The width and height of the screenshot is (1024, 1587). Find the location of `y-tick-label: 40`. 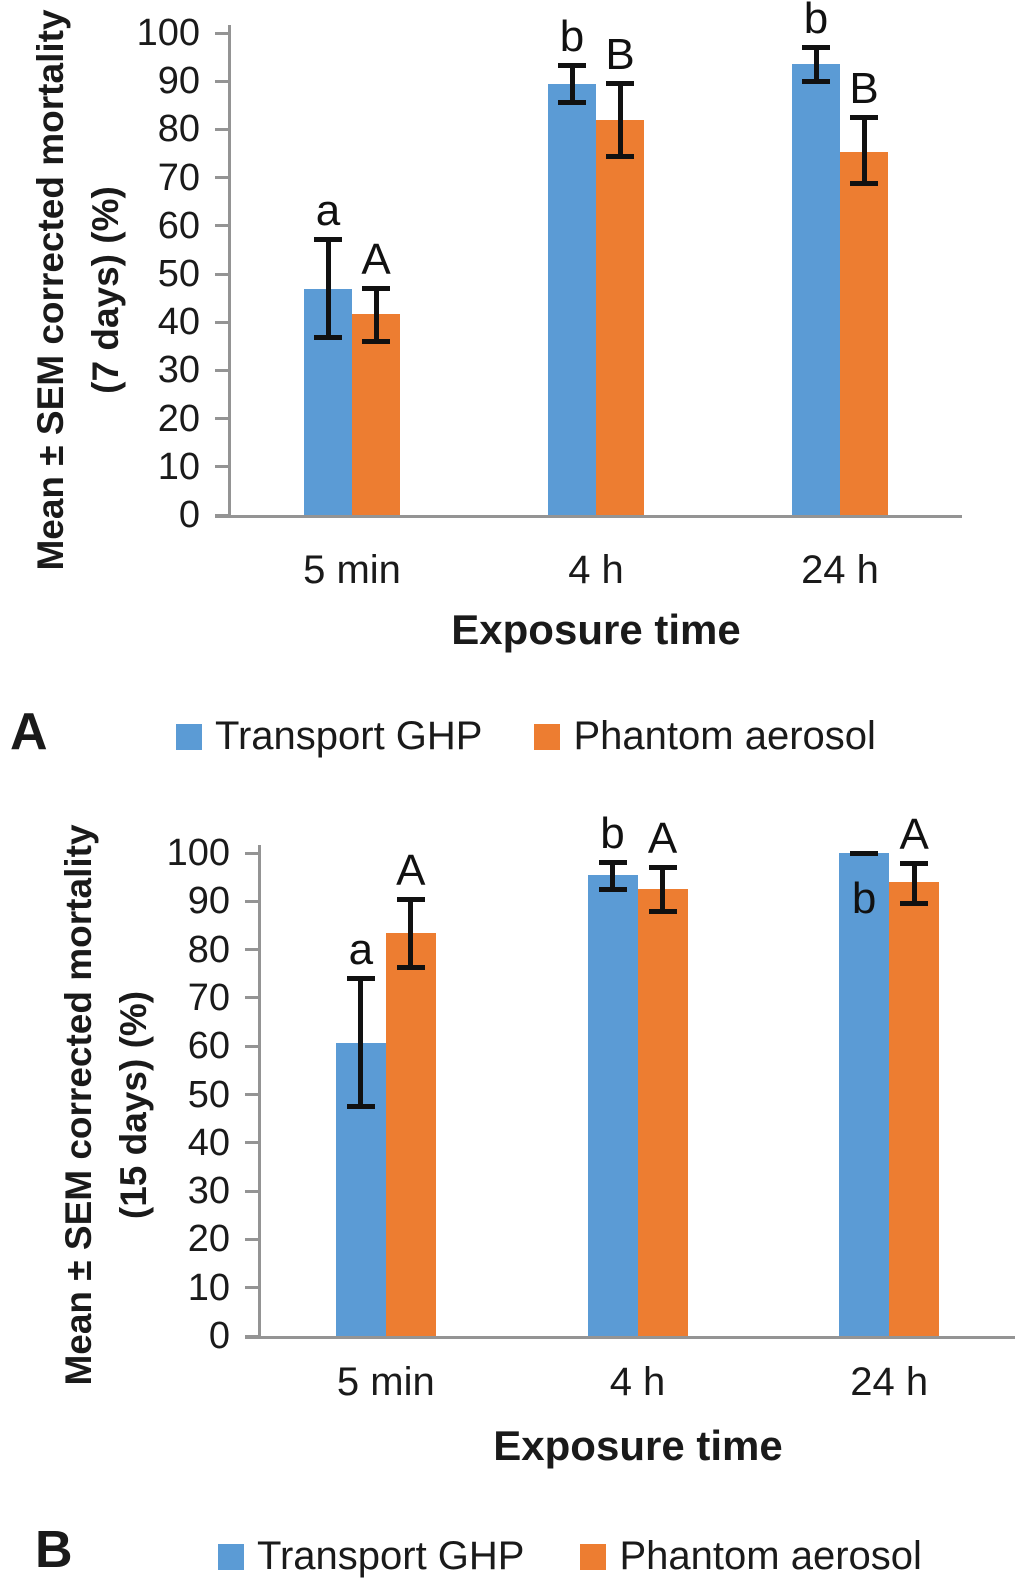

y-tick-label: 40 is located at coordinates (208, 1142).